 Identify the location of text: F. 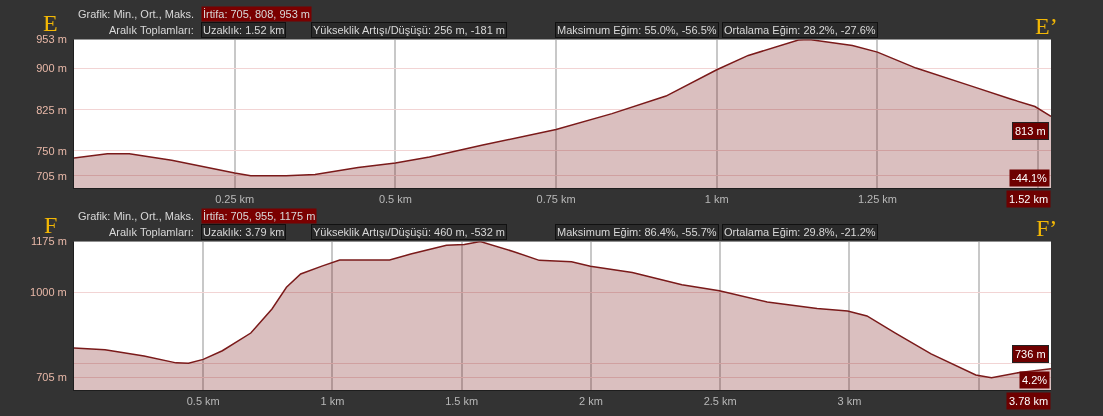
(51, 225).